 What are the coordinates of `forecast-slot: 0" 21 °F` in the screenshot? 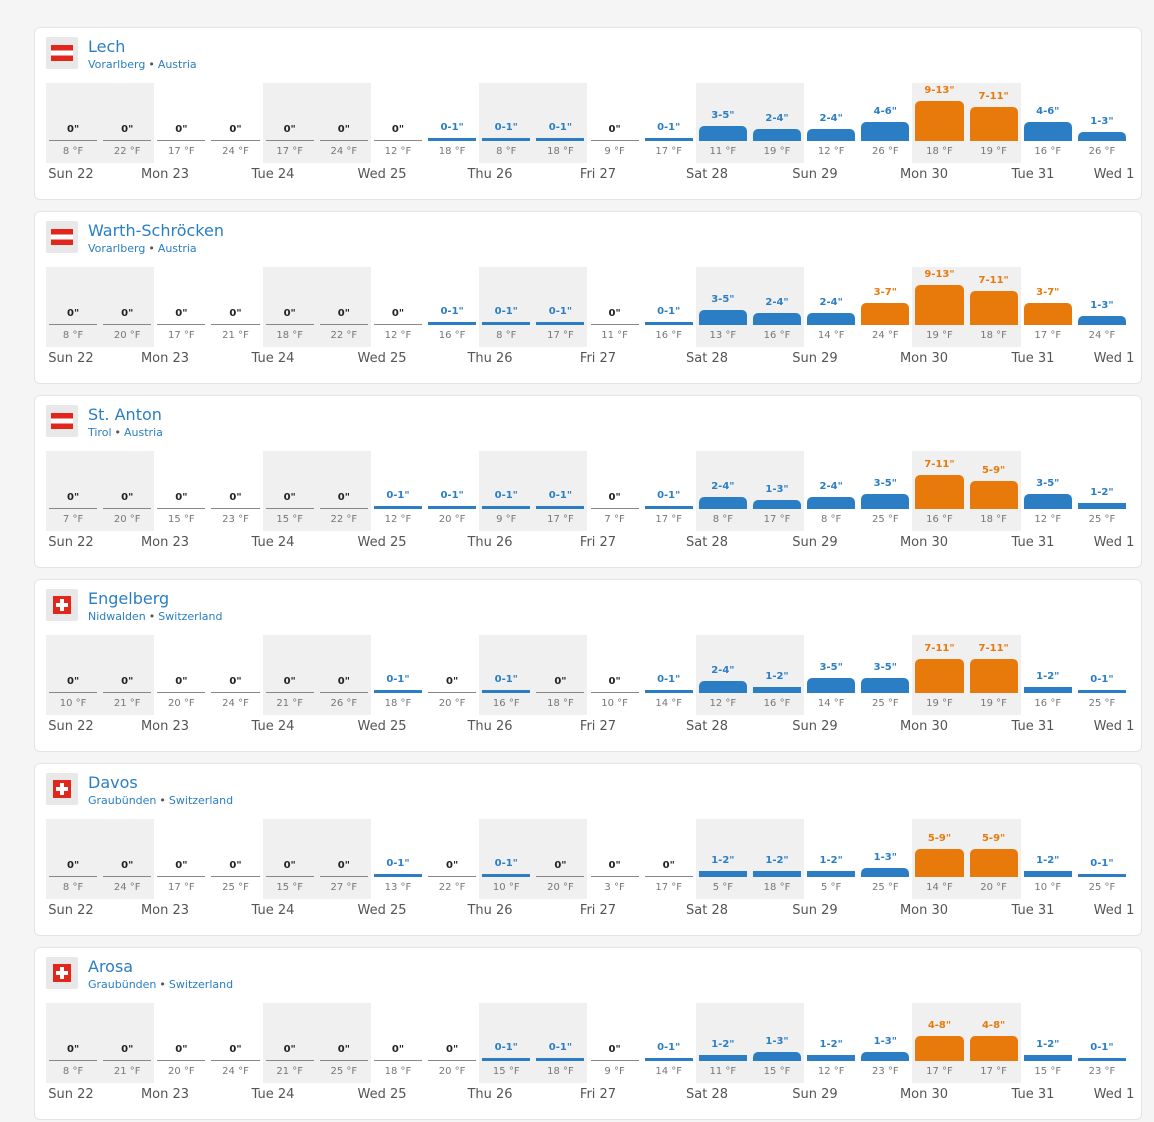 It's located at (289, 1043).